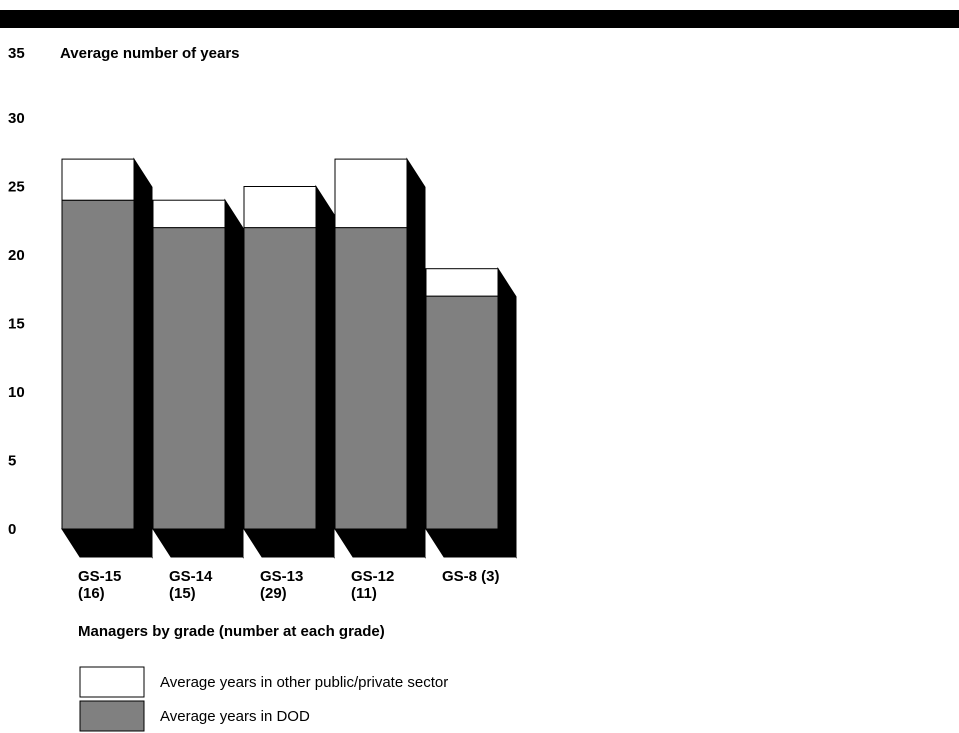  Describe the element at coordinates (16, 255) in the screenshot. I see `y-tick-label: 20` at that location.